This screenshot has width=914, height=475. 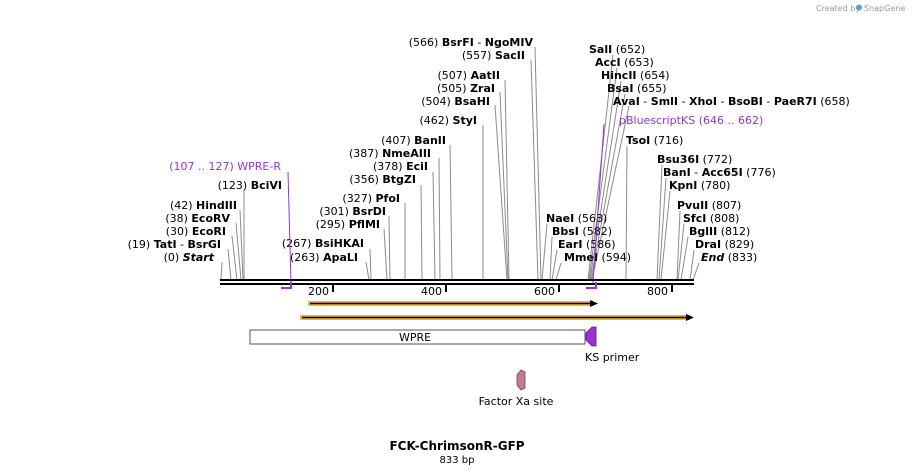 What do you see at coordinates (382, 179) in the screenshot?
I see `site-label-btgzi: (356) BtgZI` at bounding box center [382, 179].